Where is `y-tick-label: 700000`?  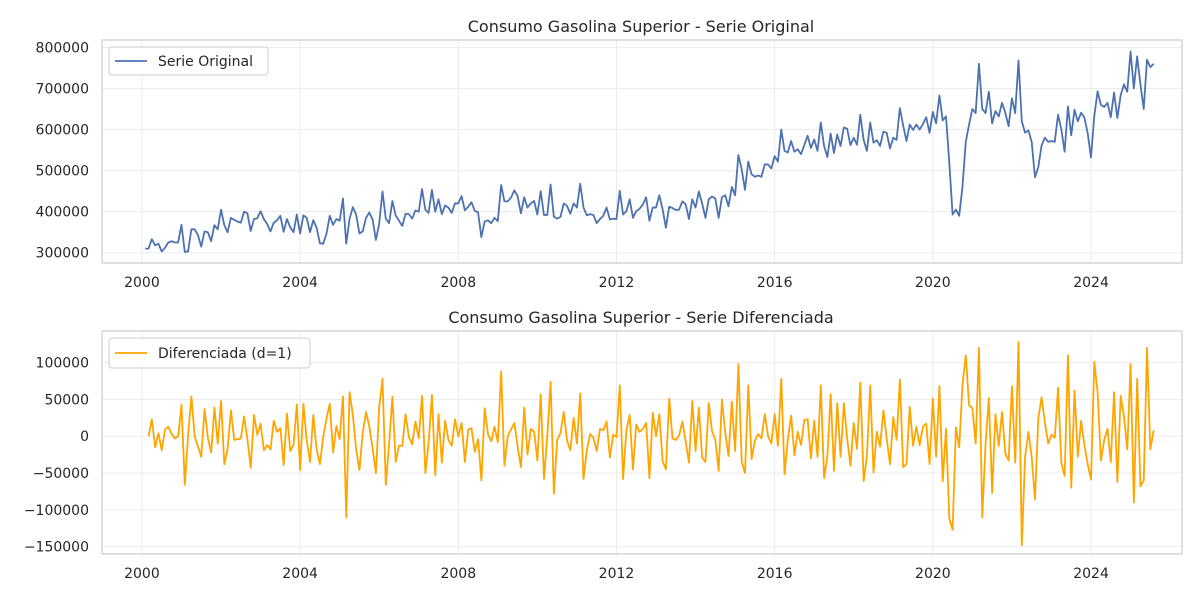 y-tick-label: 700000 is located at coordinates (62, 89).